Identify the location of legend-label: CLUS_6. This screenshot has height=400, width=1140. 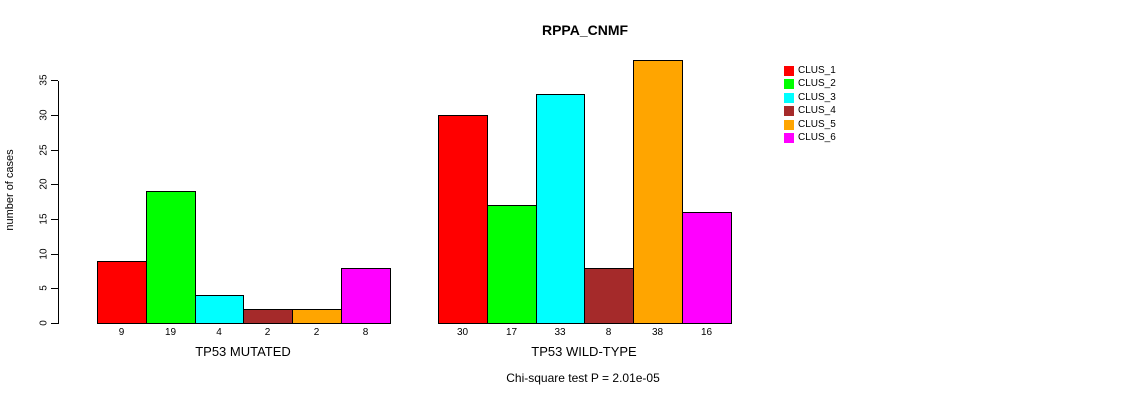
(817, 137).